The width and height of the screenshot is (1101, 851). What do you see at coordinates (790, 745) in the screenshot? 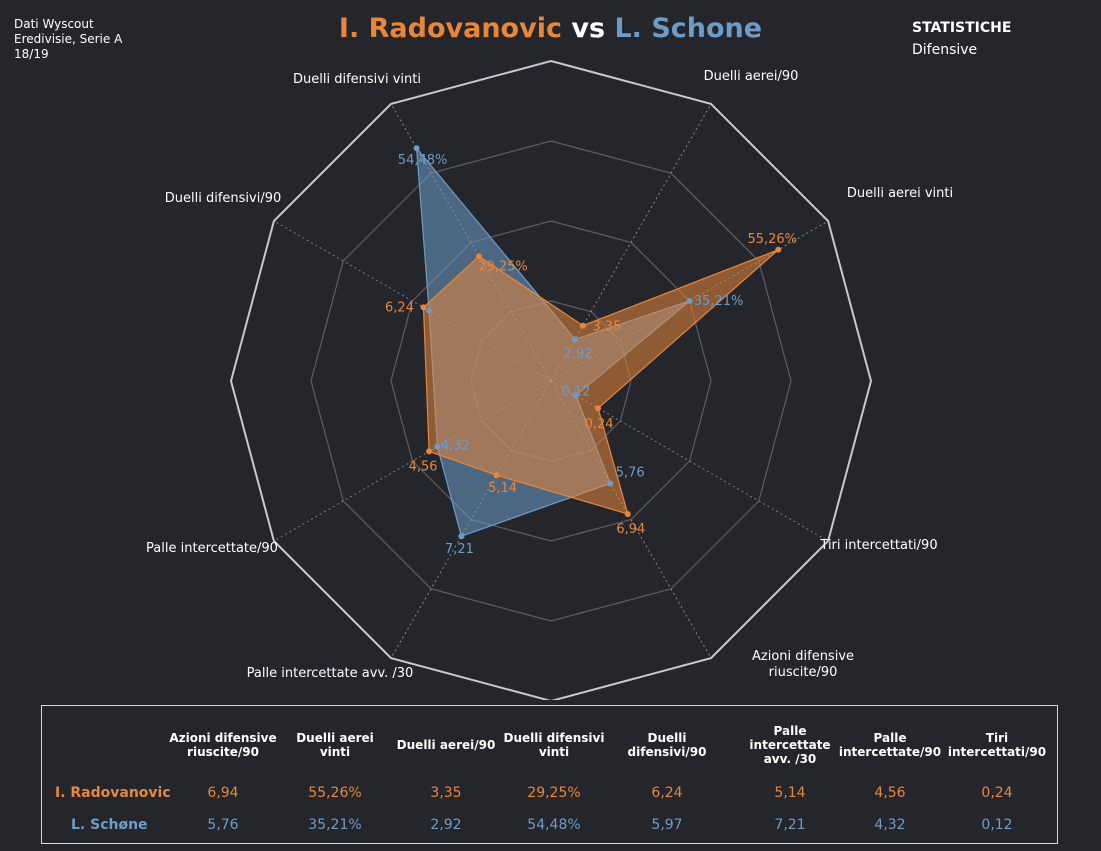
I see `table-header: Palle intercettate avv. /30` at bounding box center [790, 745].